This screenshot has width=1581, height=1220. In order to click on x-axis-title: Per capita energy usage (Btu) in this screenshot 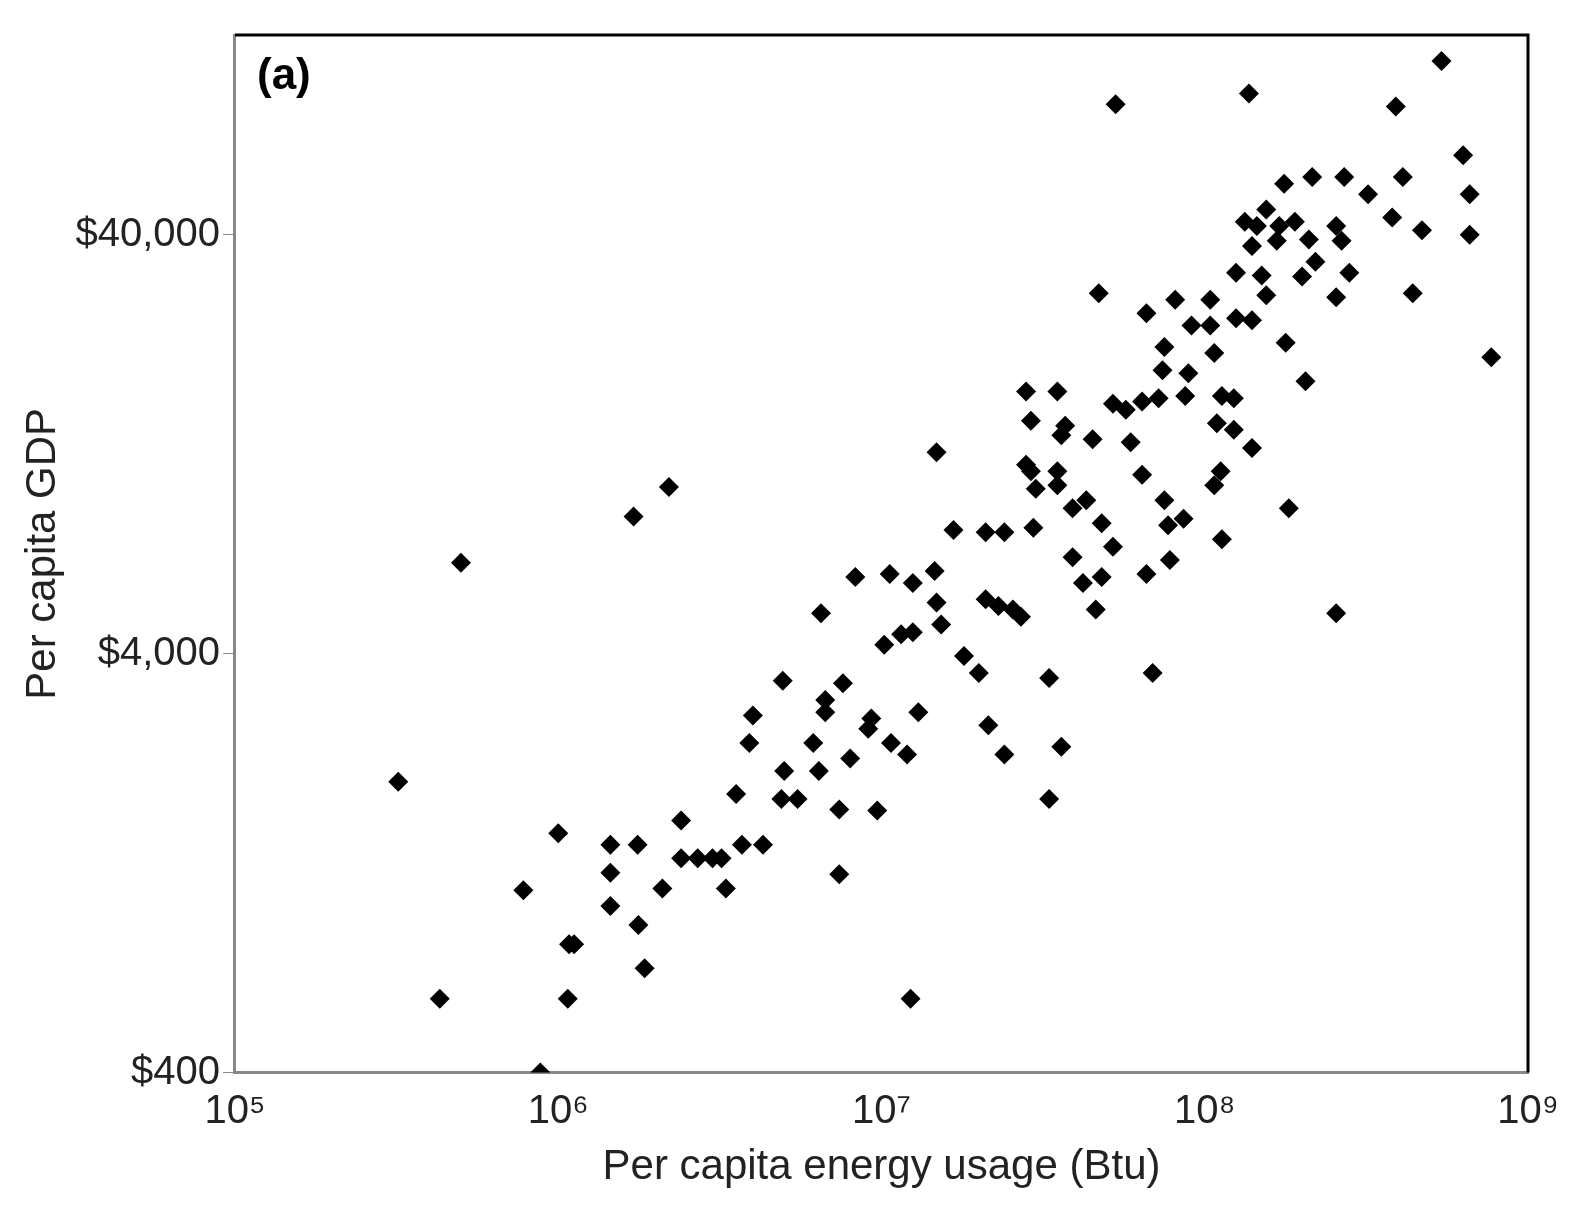, I will do `click(881, 1165)`.